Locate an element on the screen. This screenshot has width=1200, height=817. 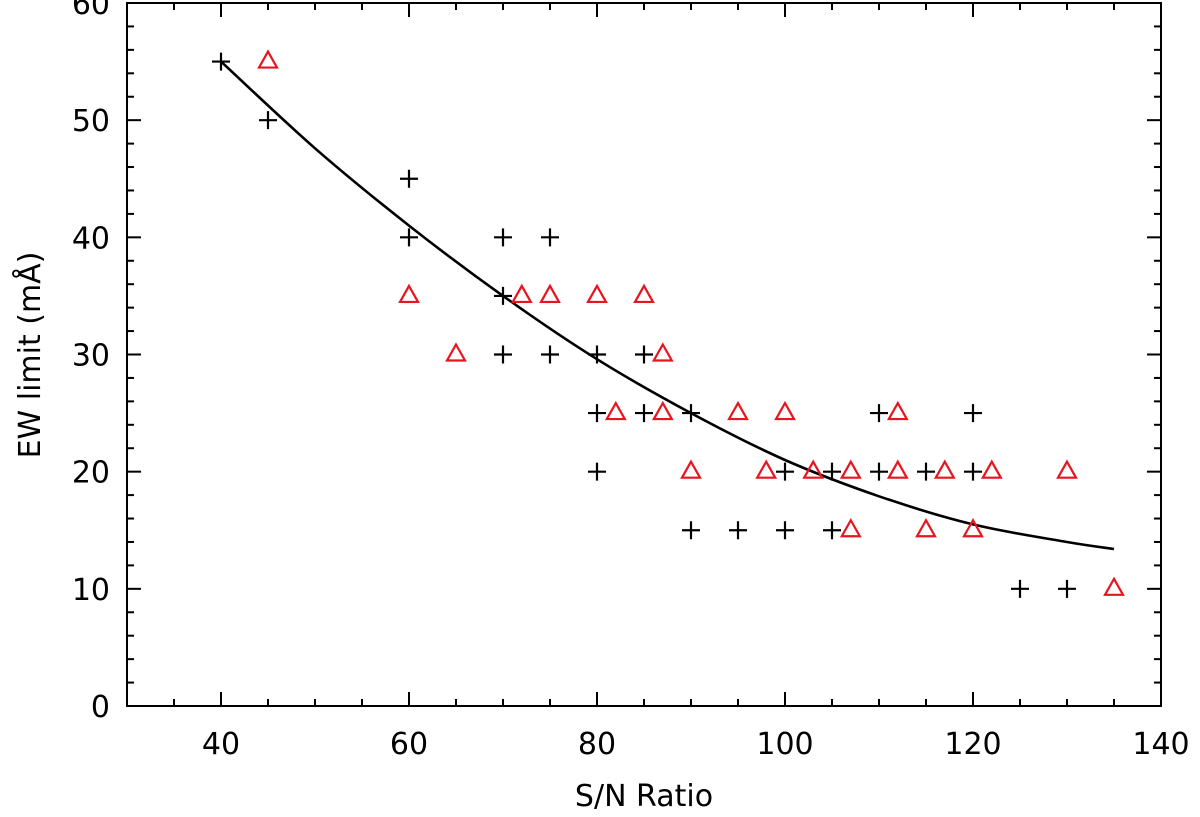
x-tick-label: 120 is located at coordinates (972, 744).